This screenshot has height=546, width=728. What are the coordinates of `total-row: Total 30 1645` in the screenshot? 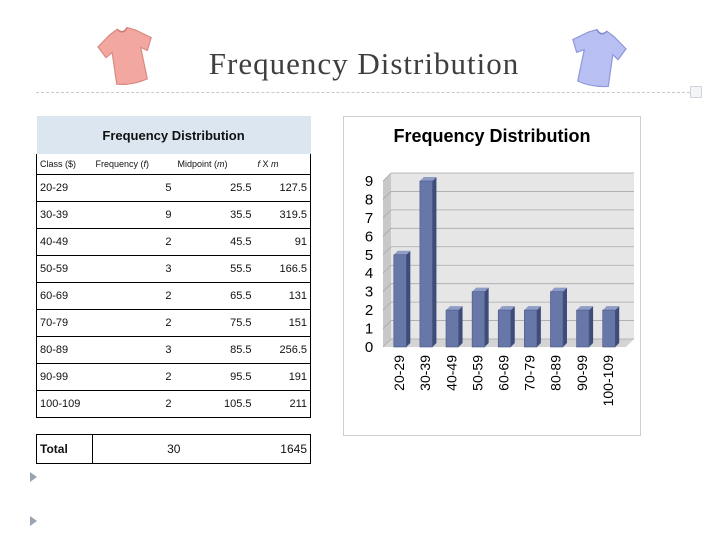 It's located at (173, 449).